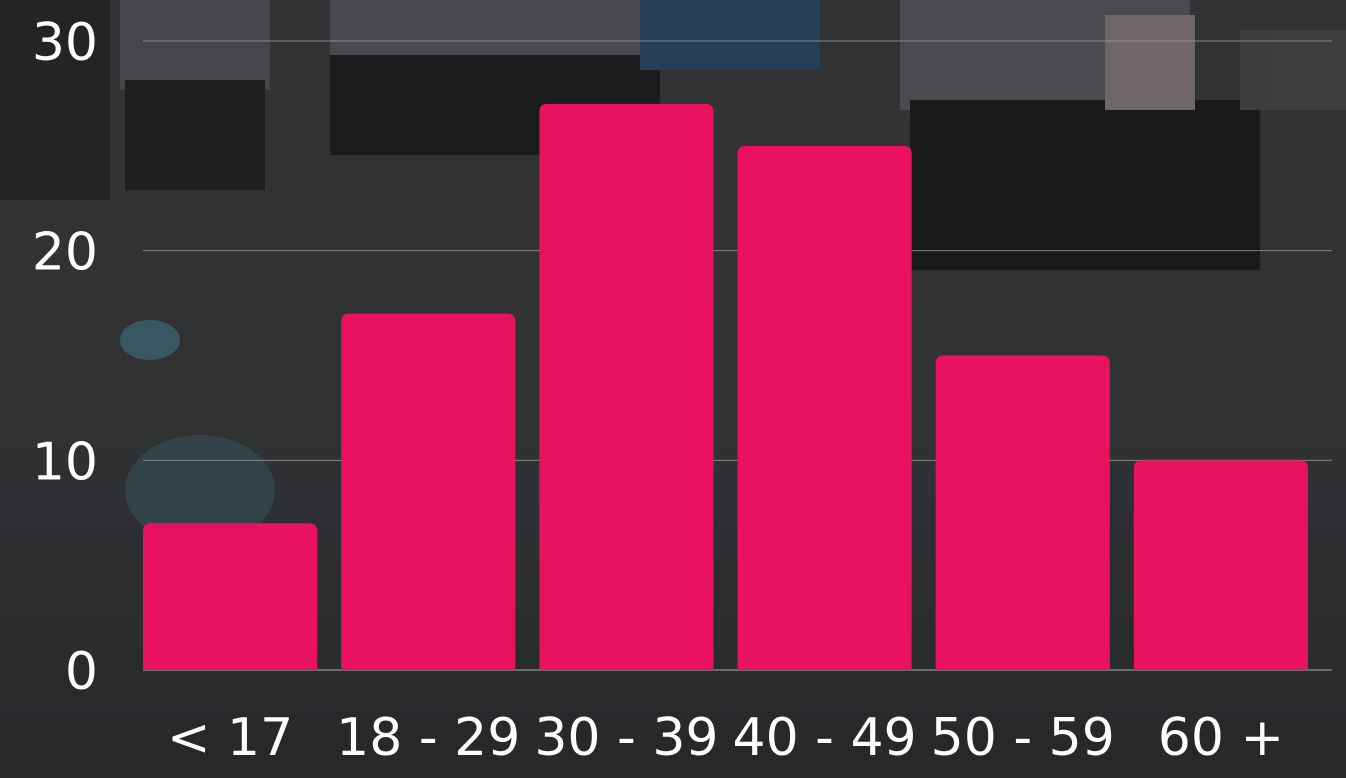  Describe the element at coordinates (626, 738) in the screenshot. I see `x-category-label: 30 - 39` at that location.